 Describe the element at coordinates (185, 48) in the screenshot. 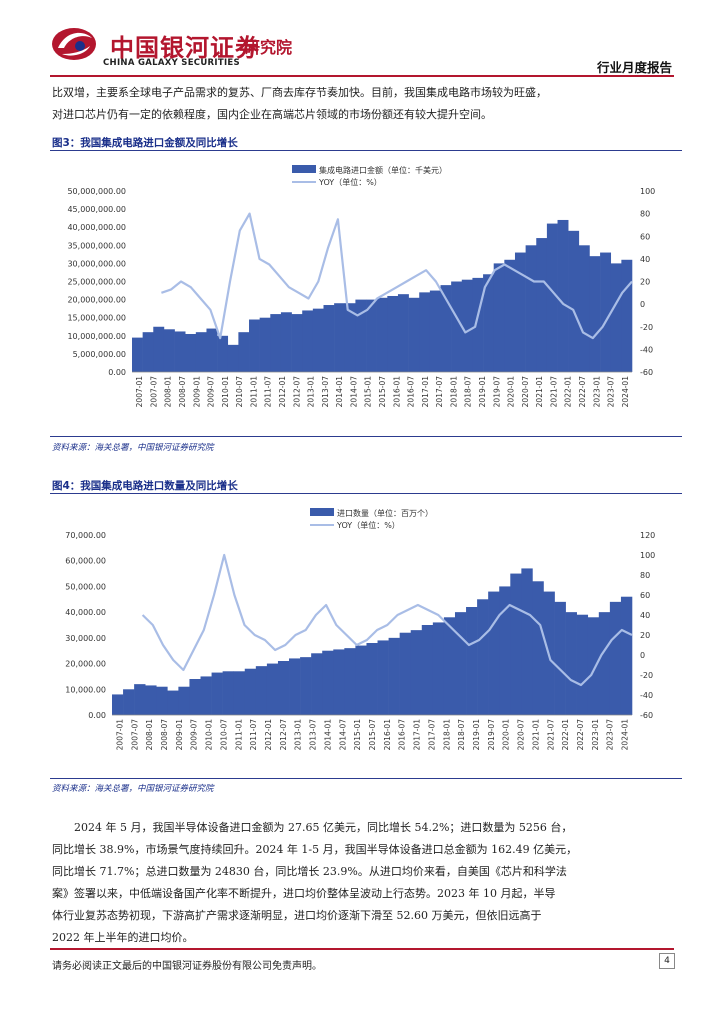

I see `company-name: 中国银河证券` at that location.